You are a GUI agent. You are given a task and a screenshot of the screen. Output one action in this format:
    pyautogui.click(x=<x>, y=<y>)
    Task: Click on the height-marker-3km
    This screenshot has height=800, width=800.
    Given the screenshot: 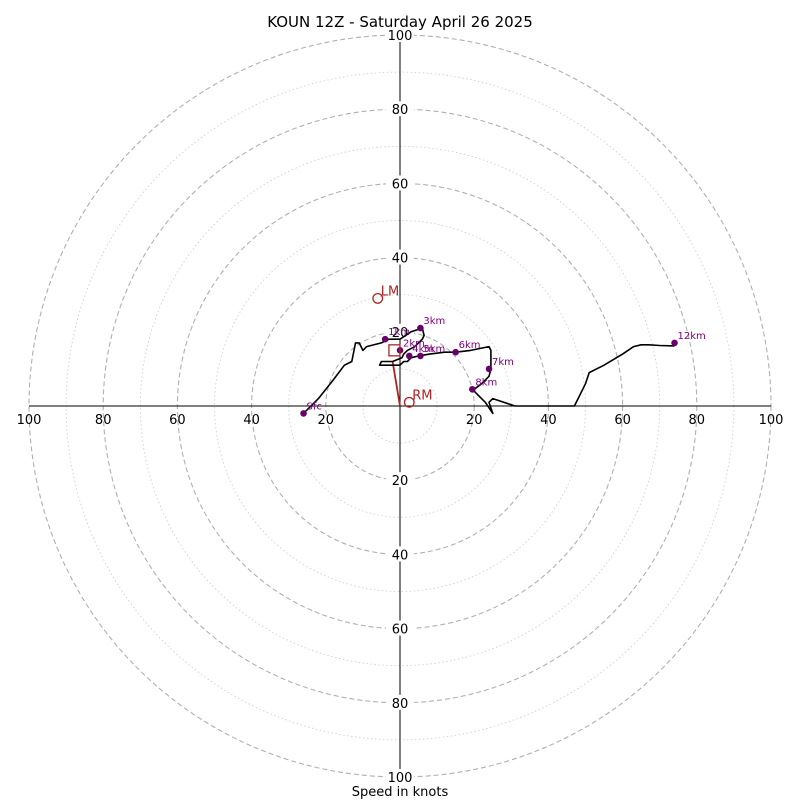 What is the action you would take?
    pyautogui.click(x=420, y=328)
    